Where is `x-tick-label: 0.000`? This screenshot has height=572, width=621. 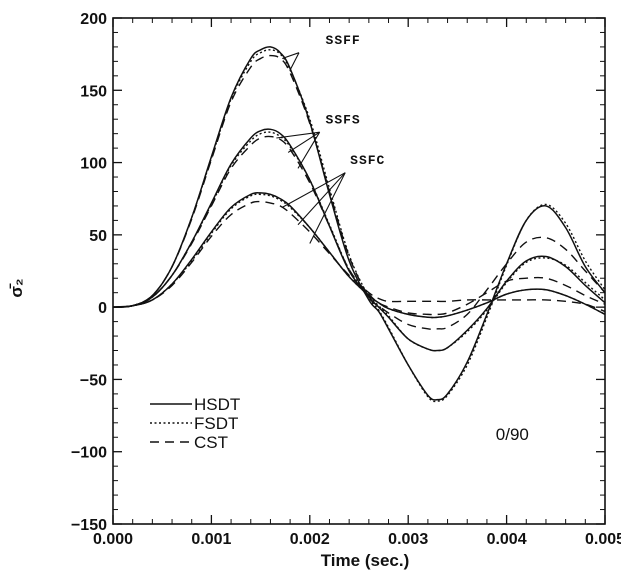 x-tick-label: 0.000 is located at coordinates (113, 539).